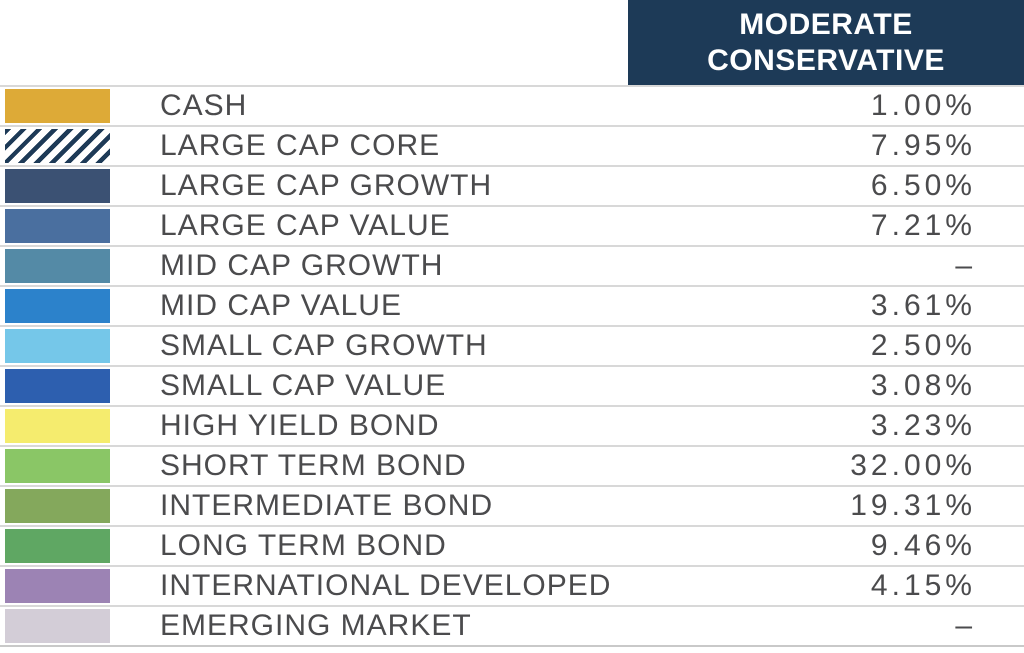 This screenshot has height=653, width=1024. Describe the element at coordinates (300, 145) in the screenshot. I see `asset-class-label: LARGE CAP CORE` at that location.